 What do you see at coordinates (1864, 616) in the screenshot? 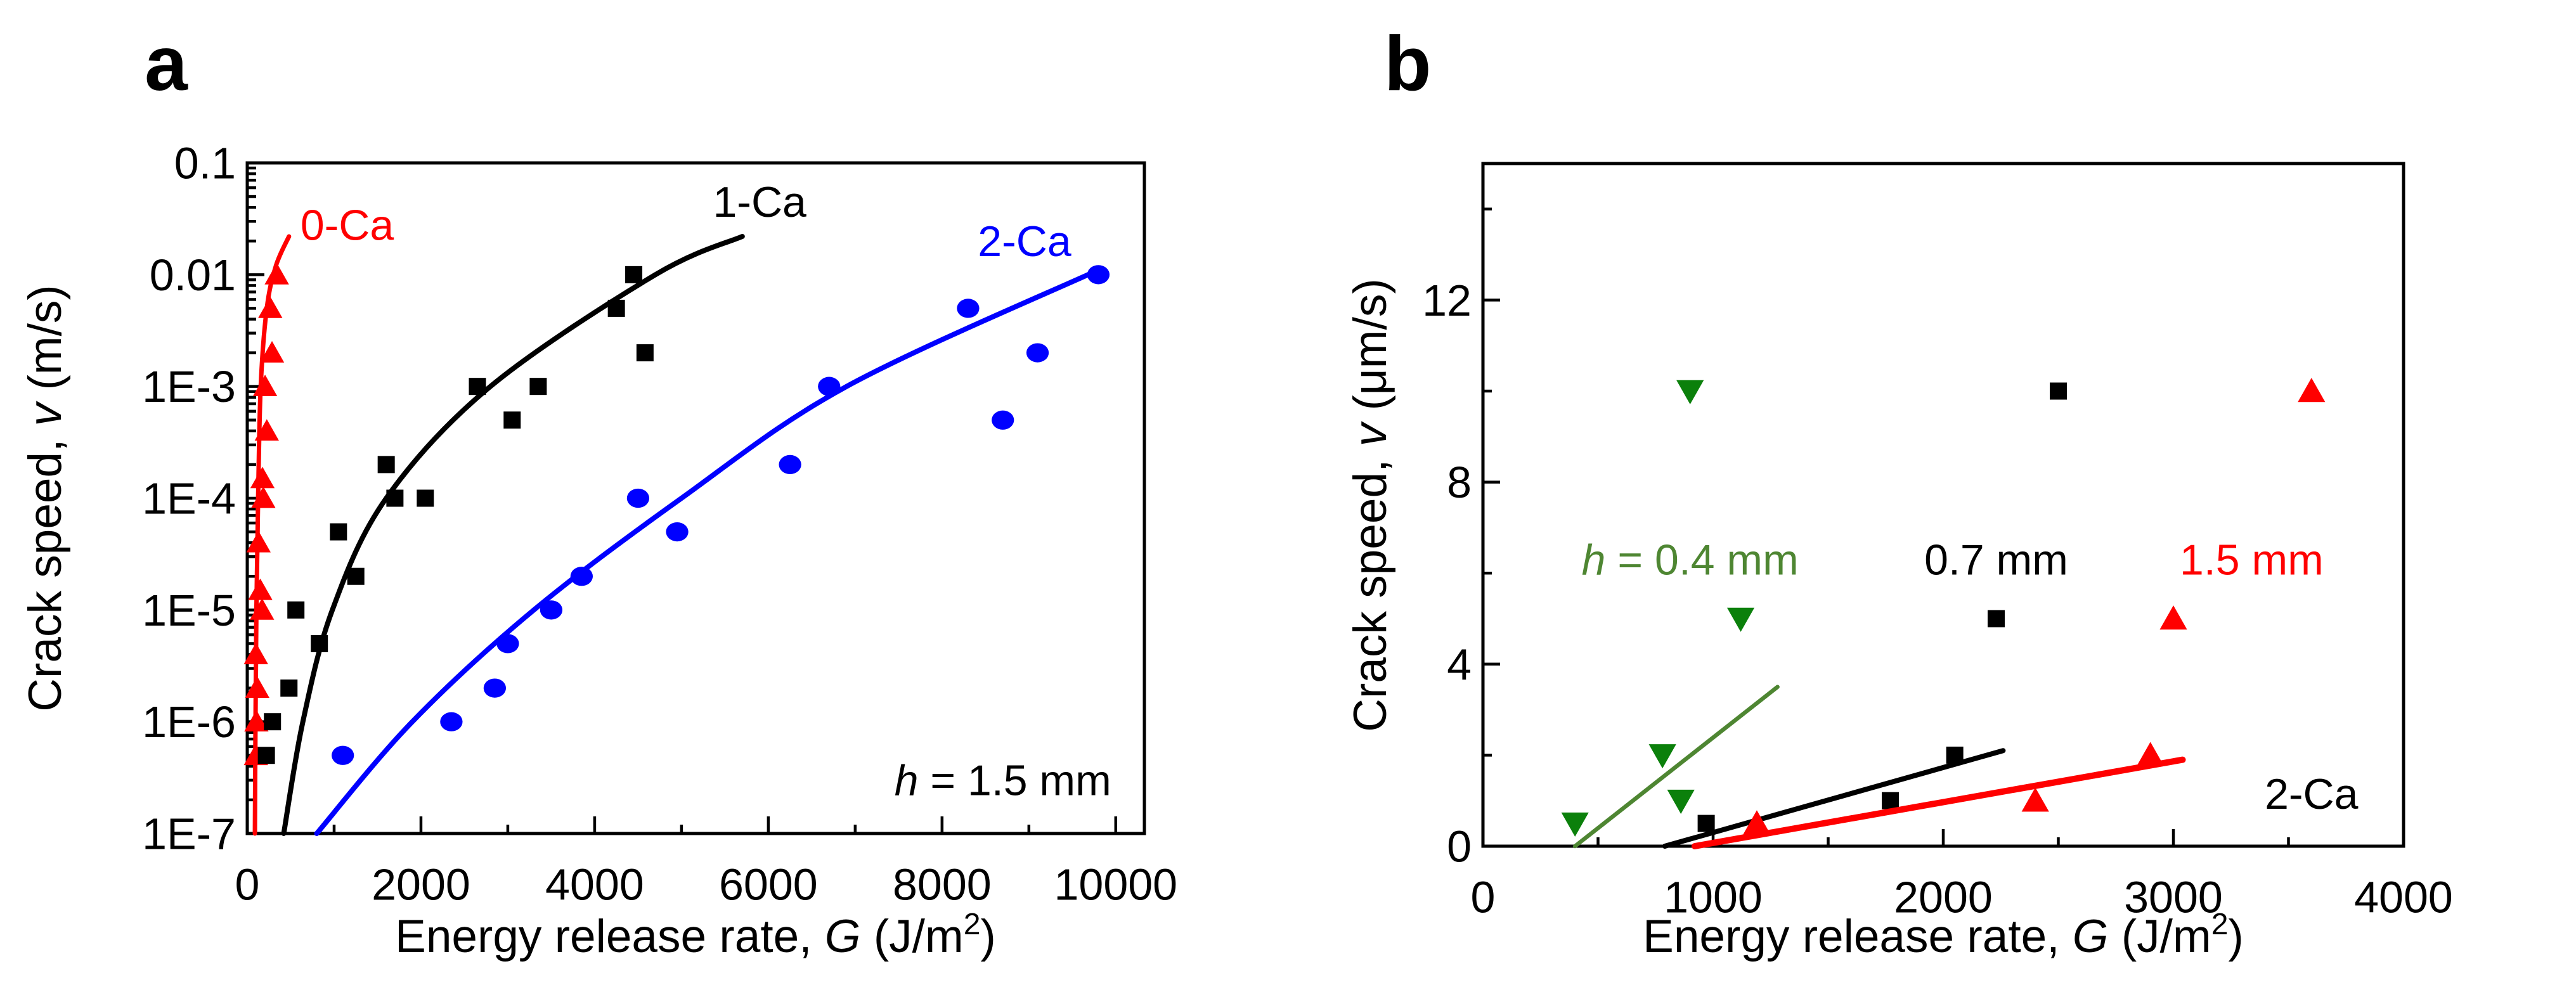
I see `series-0.7-mm` at bounding box center [1864, 616].